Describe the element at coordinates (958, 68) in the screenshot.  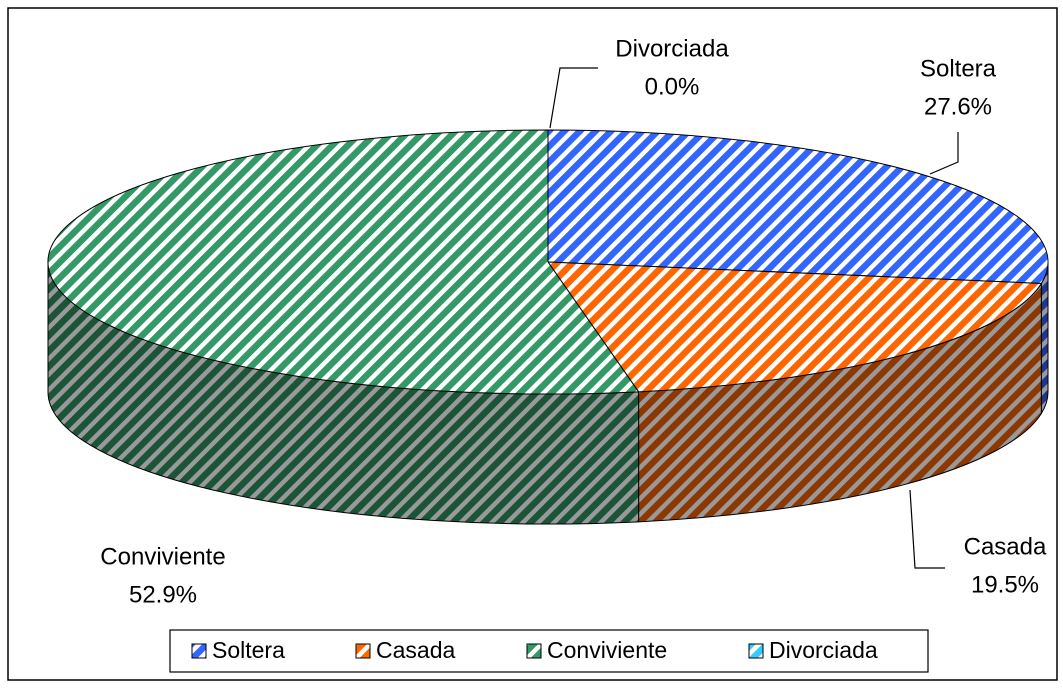
I see `data-label-name: Soltera` at that location.